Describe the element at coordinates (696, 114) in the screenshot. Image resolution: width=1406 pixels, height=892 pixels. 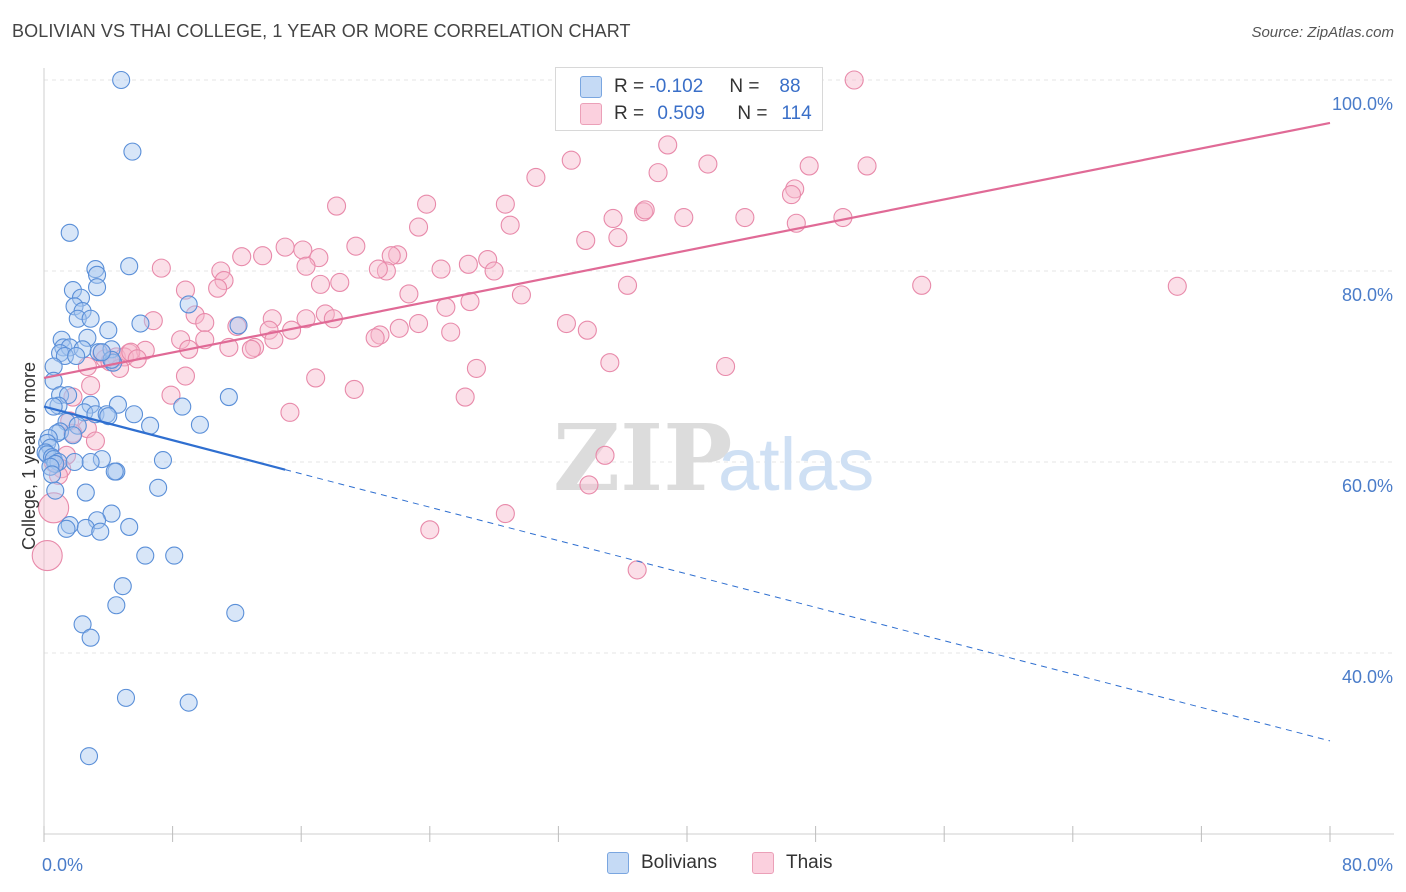
I see `legend-row-thais: R = 0.509 N = 114` at that location.